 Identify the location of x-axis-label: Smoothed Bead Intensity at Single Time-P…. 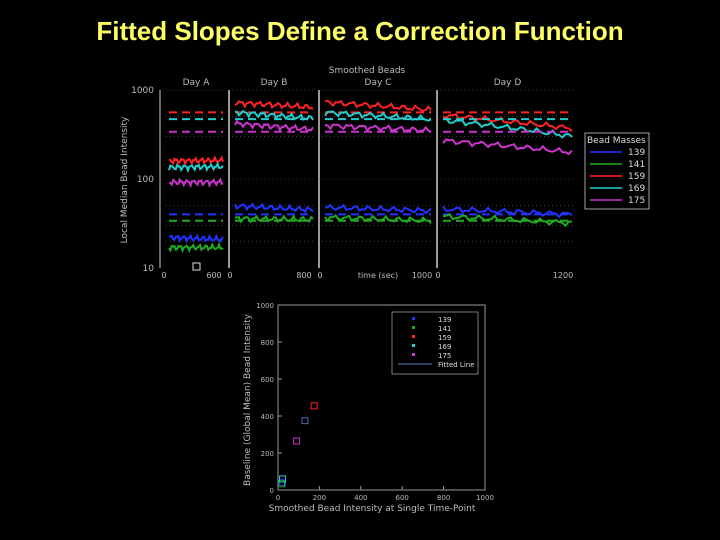
(372, 509).